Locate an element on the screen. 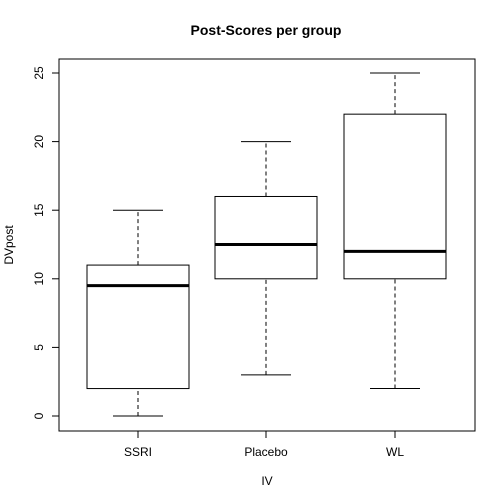  y-axis: 0 5 10 15 20 25 is located at coordinates (46, 242).